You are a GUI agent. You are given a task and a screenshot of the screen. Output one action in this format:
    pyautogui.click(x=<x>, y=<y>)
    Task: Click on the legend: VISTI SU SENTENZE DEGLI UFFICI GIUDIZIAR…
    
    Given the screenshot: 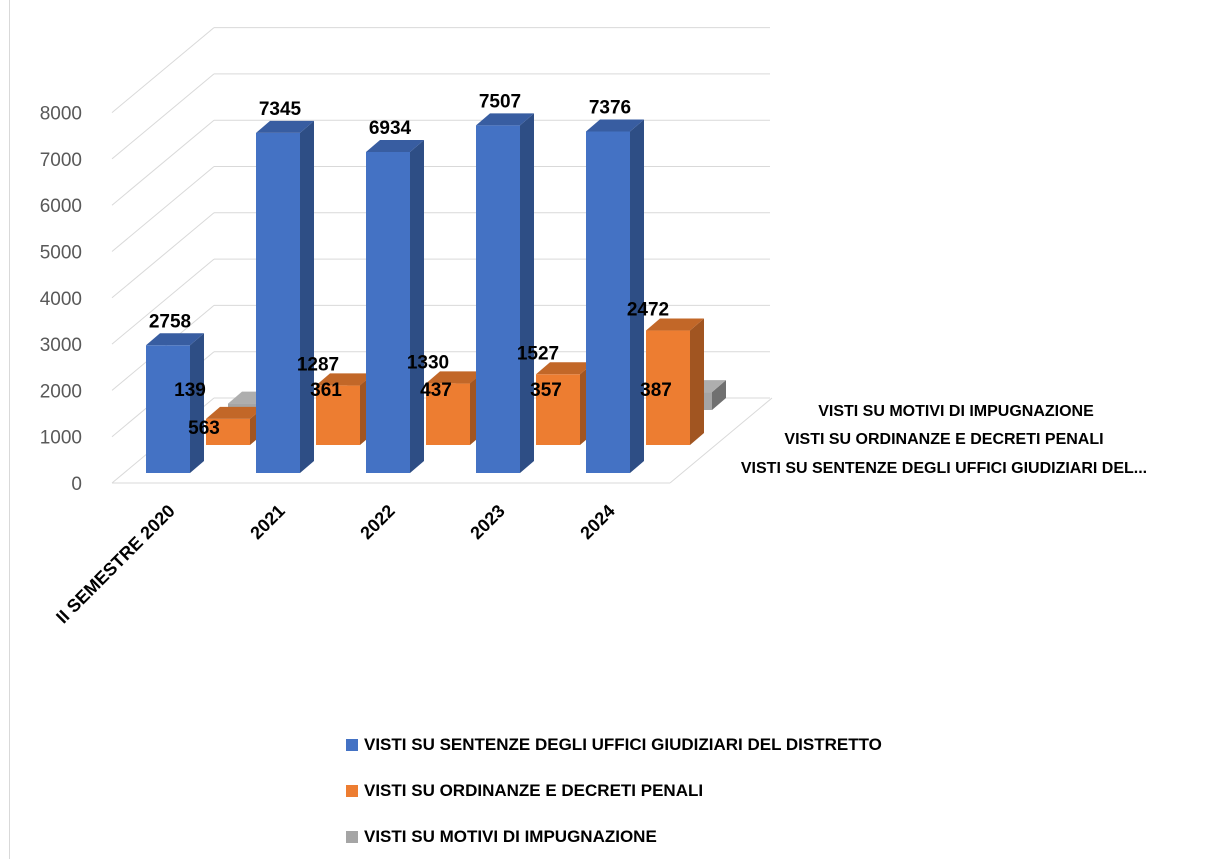 What is the action you would take?
    pyautogui.click(x=696, y=799)
    